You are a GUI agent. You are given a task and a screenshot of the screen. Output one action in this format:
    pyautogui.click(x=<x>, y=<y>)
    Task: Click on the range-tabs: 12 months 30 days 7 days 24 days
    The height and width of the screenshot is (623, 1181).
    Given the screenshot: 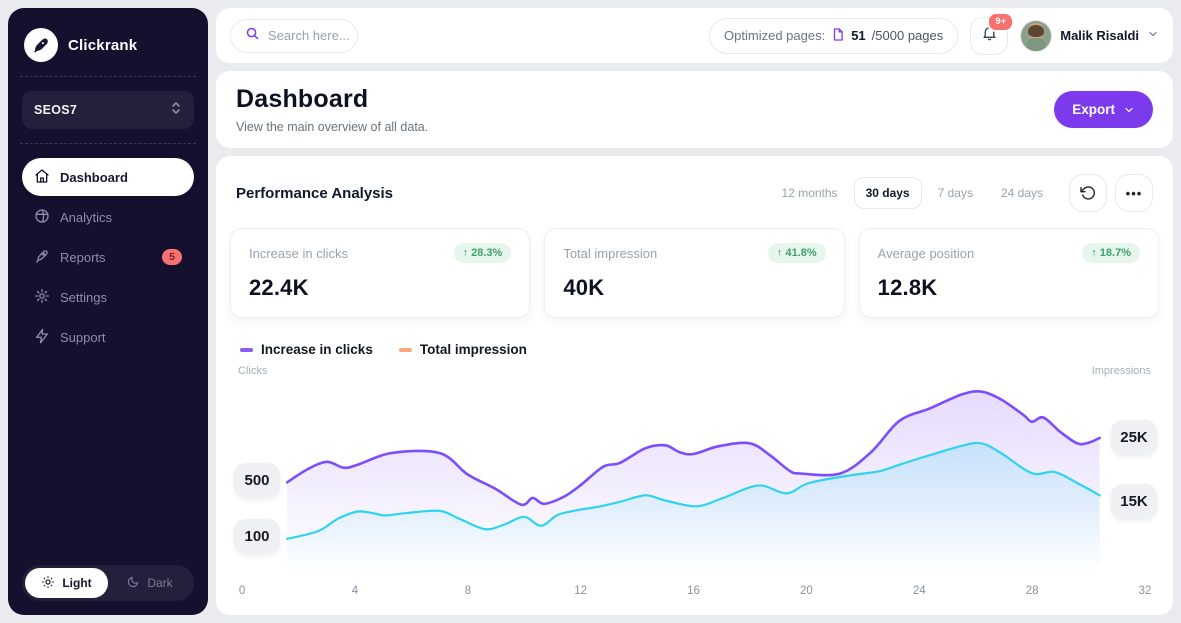 What is the action you would take?
    pyautogui.click(x=912, y=193)
    